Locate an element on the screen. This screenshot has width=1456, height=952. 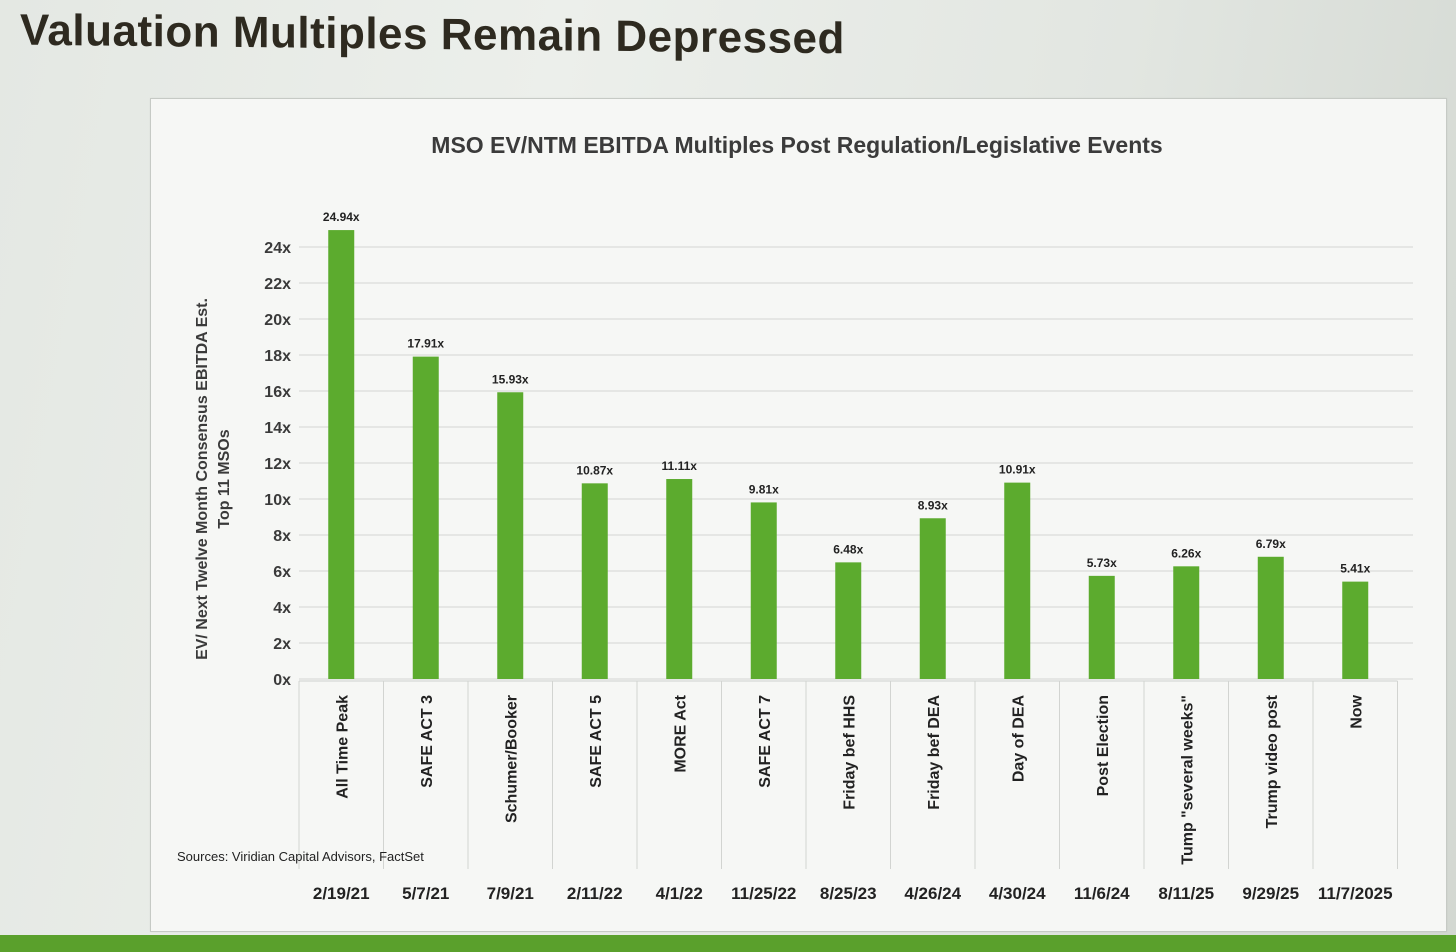
date-label: 4/30/24 is located at coordinates (1017, 893).